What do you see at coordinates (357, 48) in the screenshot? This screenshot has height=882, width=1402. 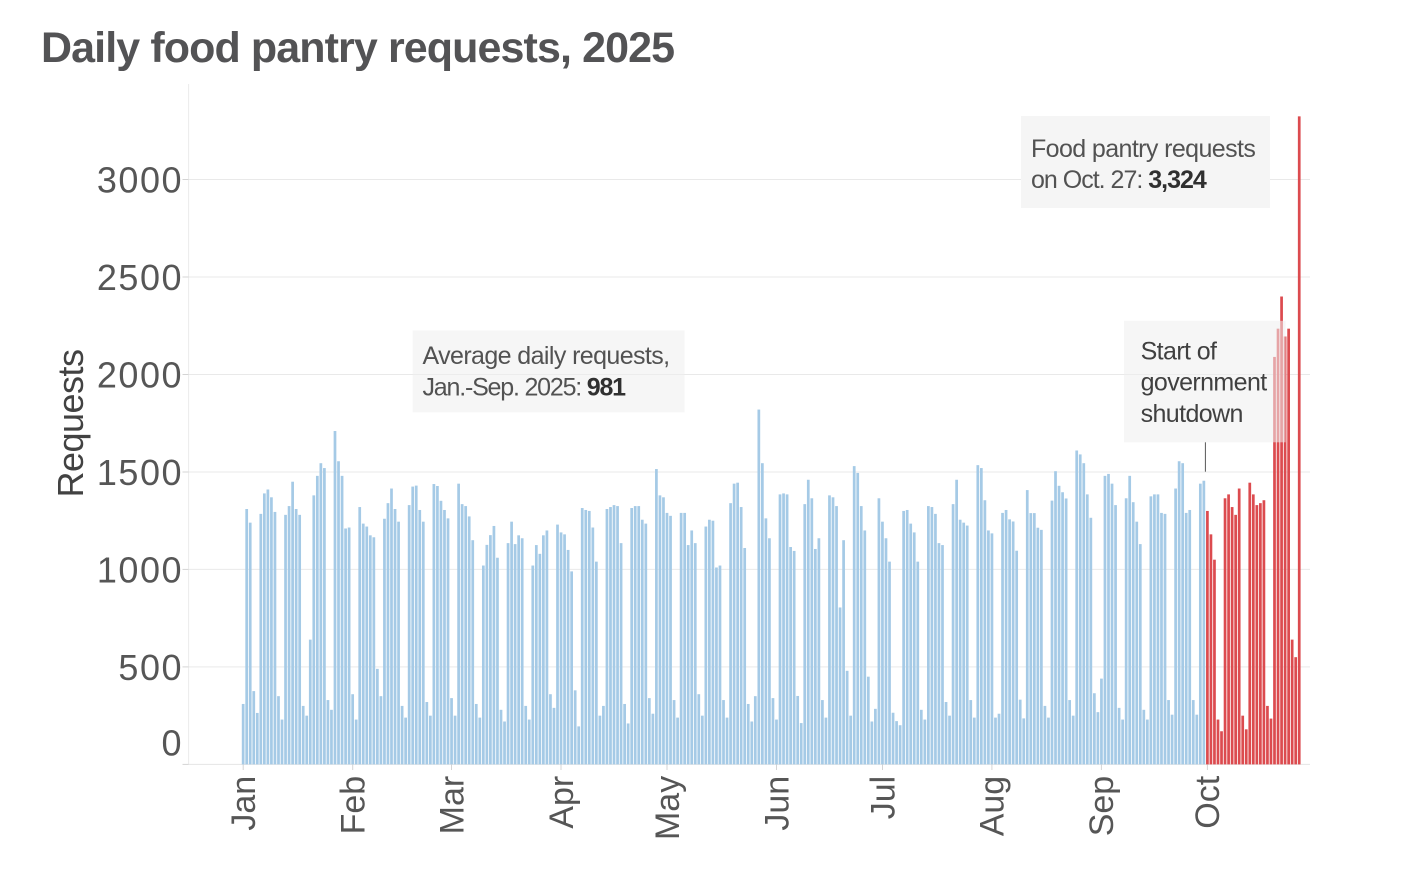 I see `svg-text:Daily food pantry requests, 20: Daily food pantry requests, 2025` at bounding box center [357, 48].